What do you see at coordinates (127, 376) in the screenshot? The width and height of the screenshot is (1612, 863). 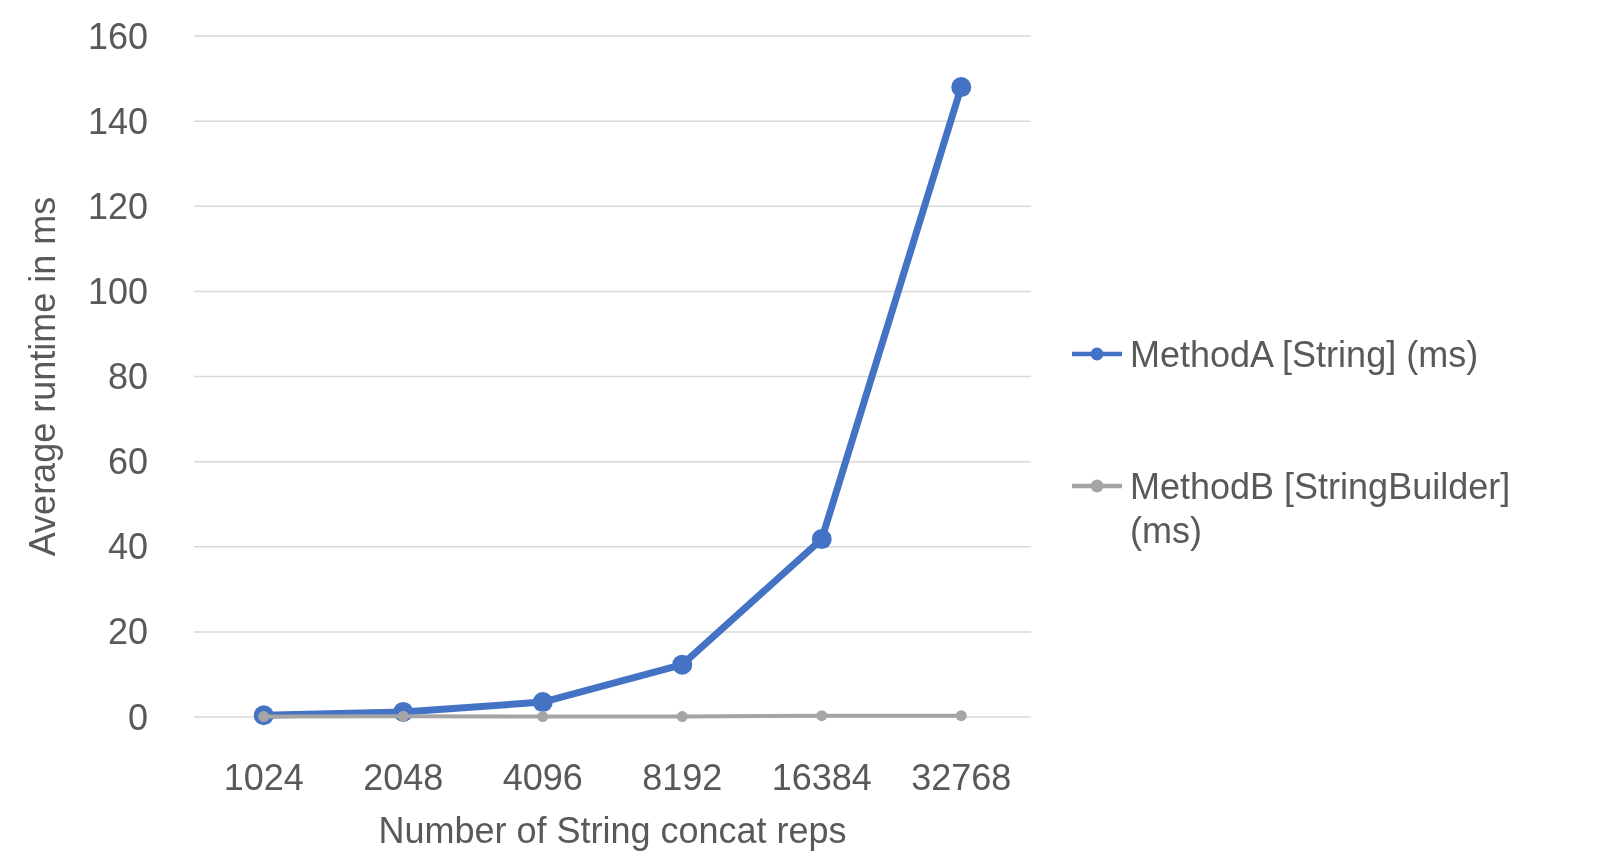 I see `y-tick-label: 80` at bounding box center [127, 376].